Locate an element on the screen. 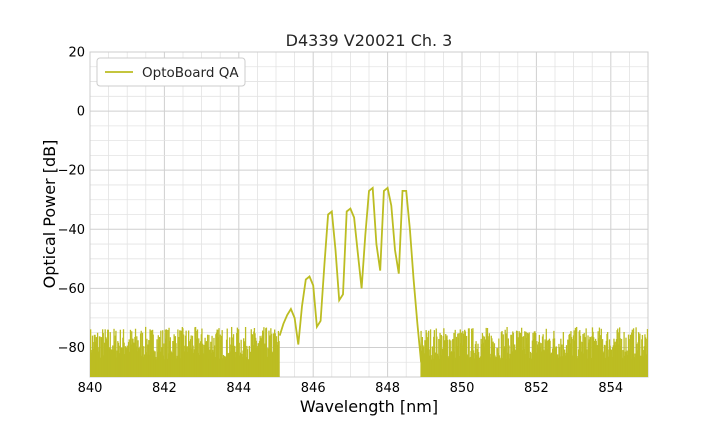 Image resolution: width=720 pixels, height=432 pixels. x-tick-labels: 840 842 844 846 848 850 852 854 is located at coordinates (351, 388).